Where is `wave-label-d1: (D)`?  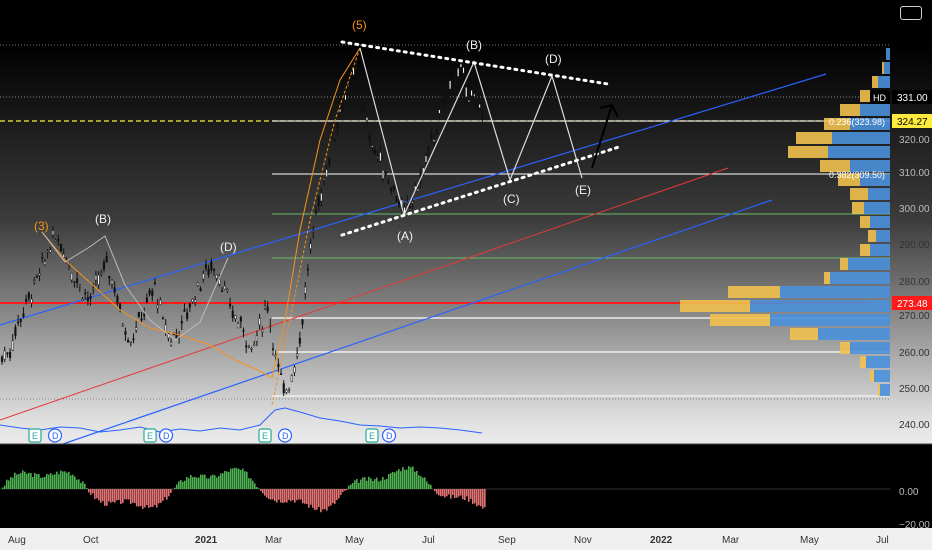 wave-label-d1: (D) is located at coordinates (228, 247).